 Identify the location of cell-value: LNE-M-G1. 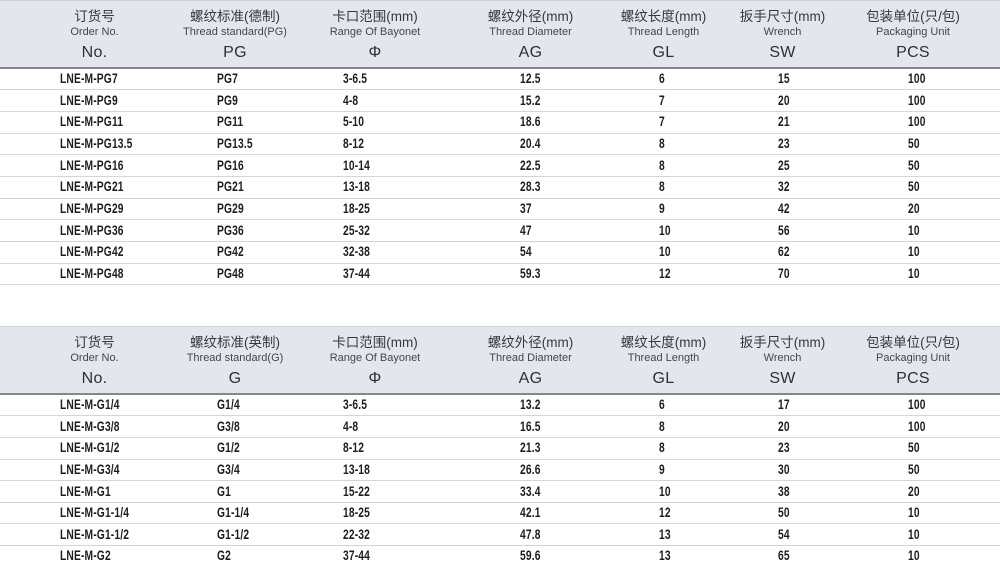
(85, 491).